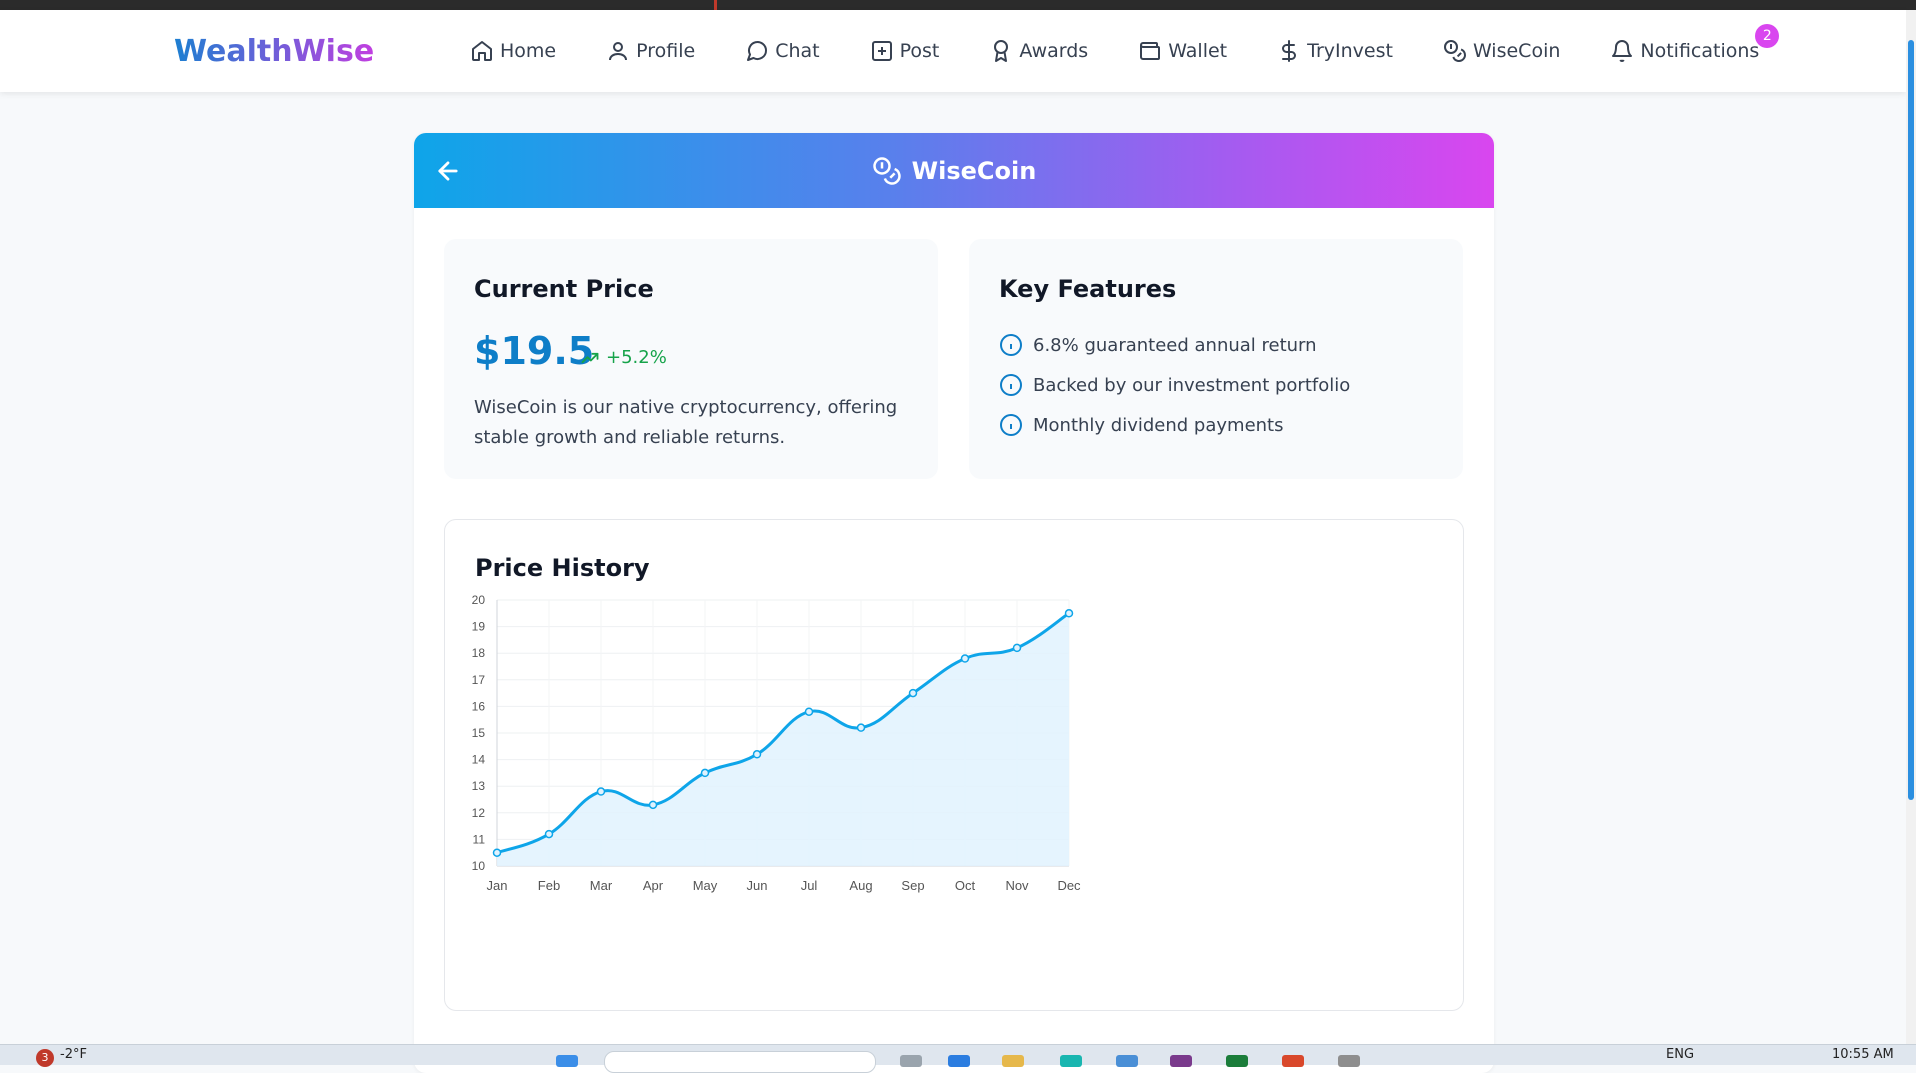 The height and width of the screenshot is (1073, 1916). Describe the element at coordinates (912, 885) in the screenshot. I see `x-tick-label: Sep` at that location.